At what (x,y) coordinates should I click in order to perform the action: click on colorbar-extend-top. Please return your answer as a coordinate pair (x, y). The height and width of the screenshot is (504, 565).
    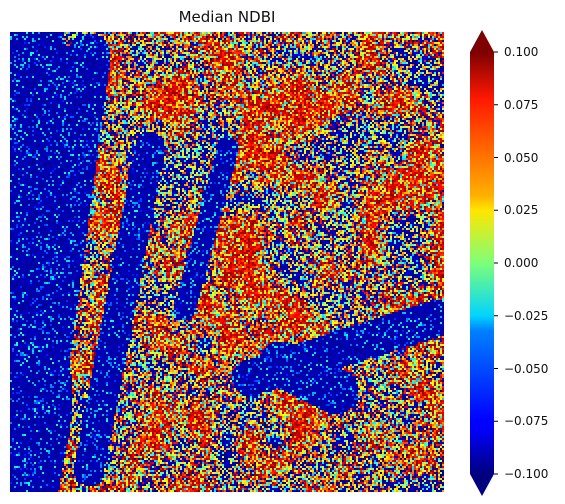
    Looking at the image, I should click on (482, 41).